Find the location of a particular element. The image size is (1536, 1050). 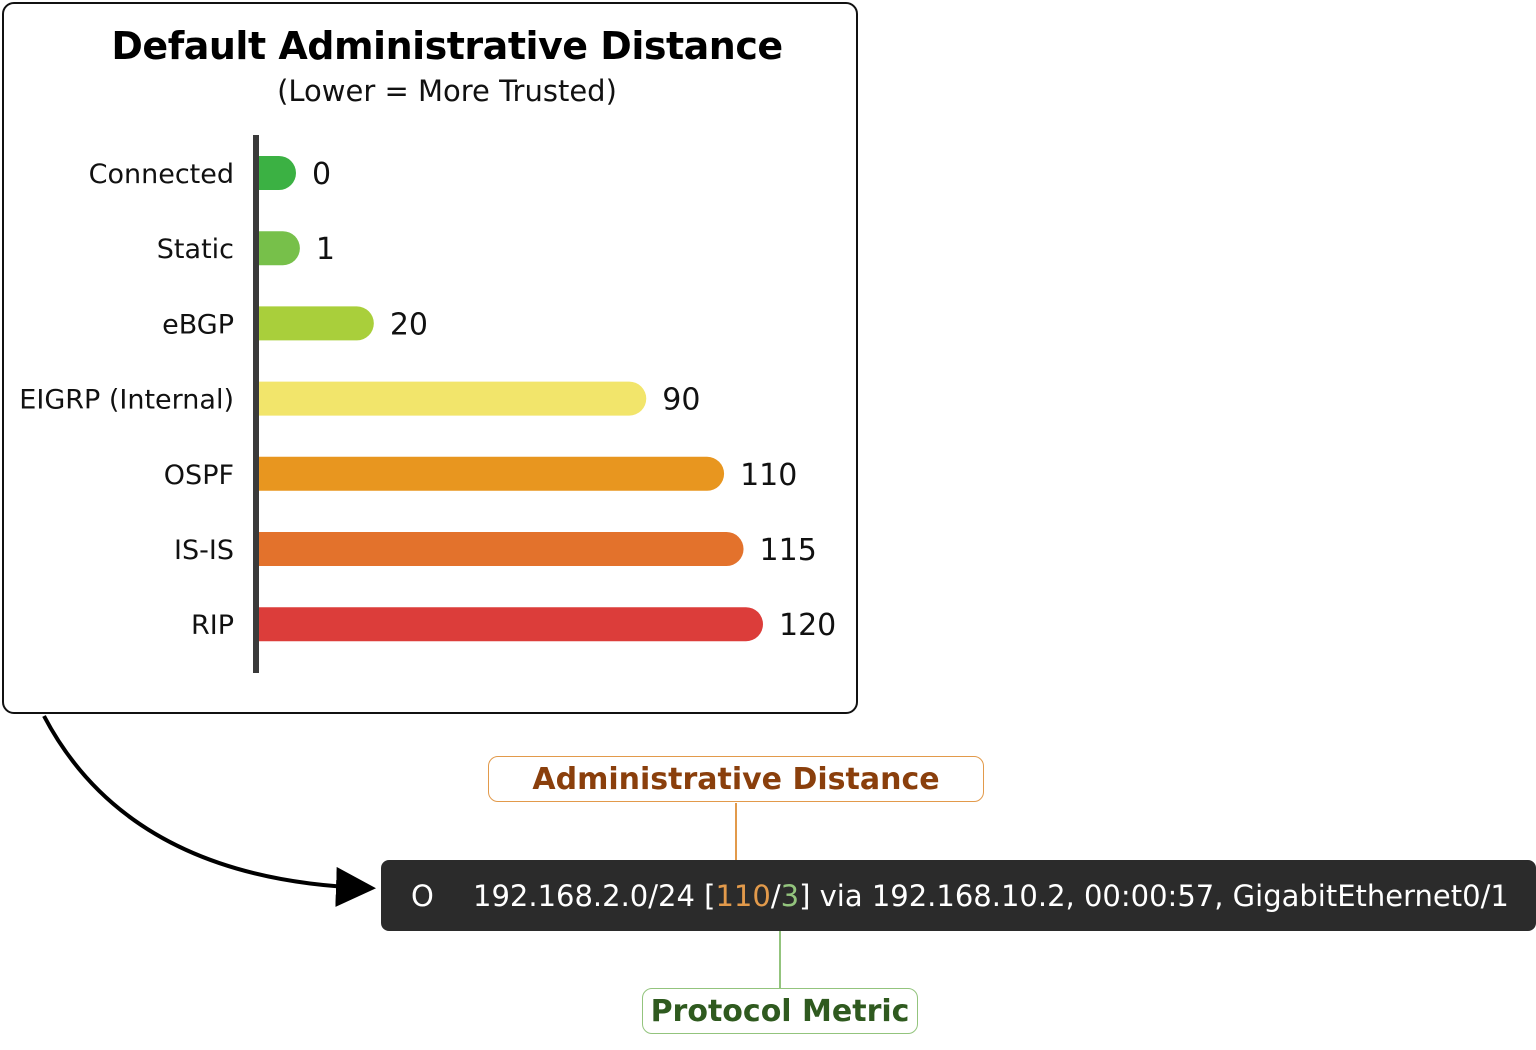

route-code: O is located at coordinates (422, 895).